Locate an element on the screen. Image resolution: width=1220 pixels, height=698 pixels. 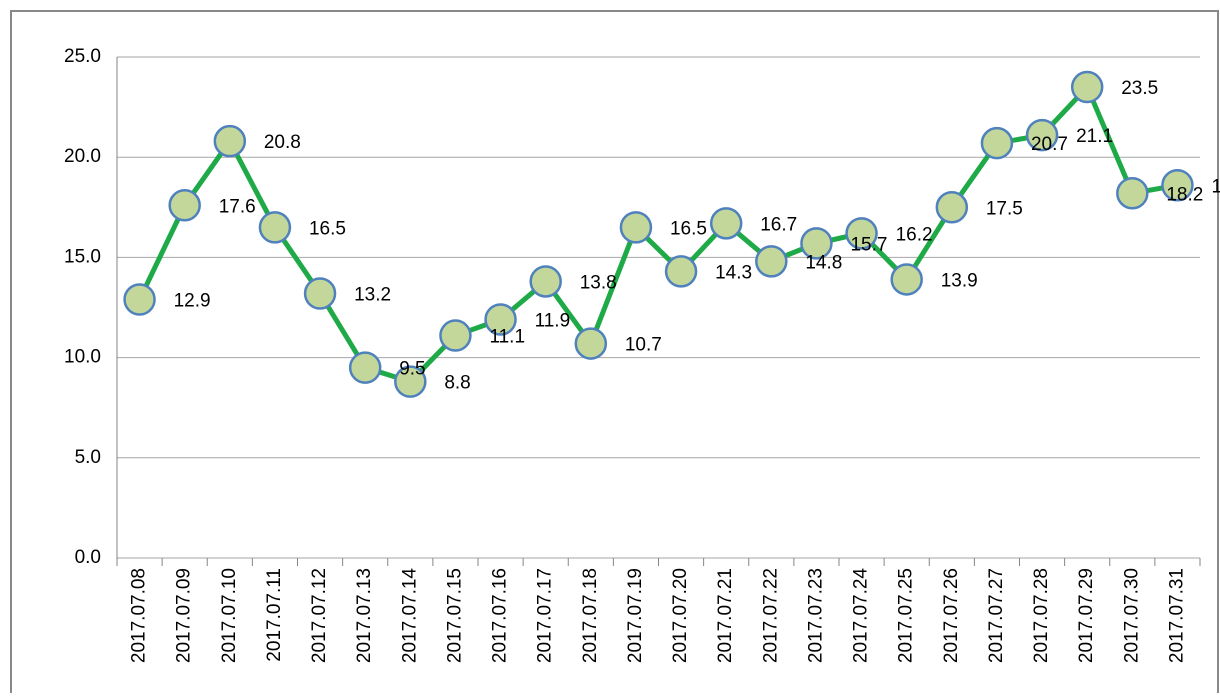
x-tick-label: 2017.07.25 is located at coordinates (906, 615).